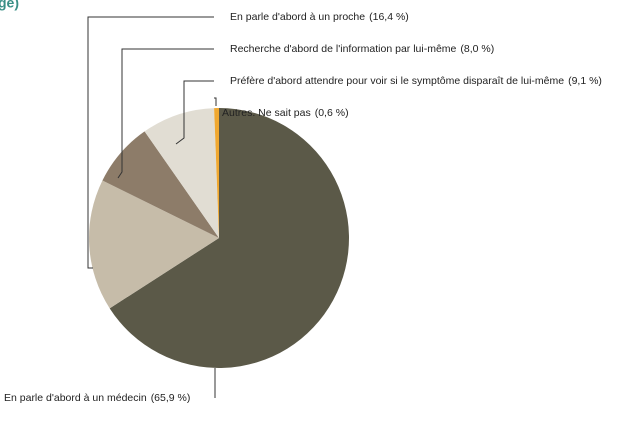 The width and height of the screenshot is (639, 434). Describe the element at coordinates (477, 49) in the screenshot. I see `value-label: (8,0 %)` at that location.